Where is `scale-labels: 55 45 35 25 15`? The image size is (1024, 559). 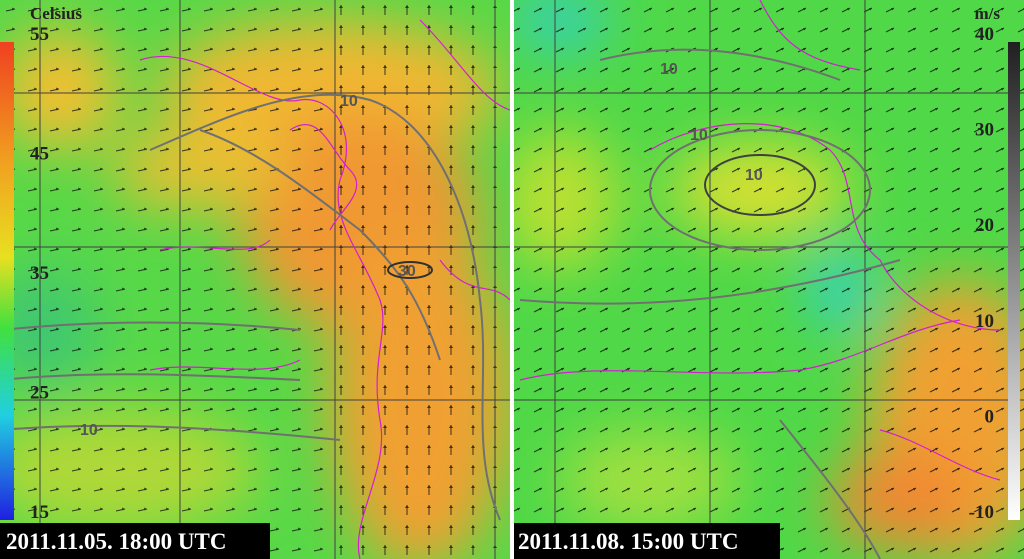
scale-labels: 55 45 35 25 15 is located at coordinates (39, 273).